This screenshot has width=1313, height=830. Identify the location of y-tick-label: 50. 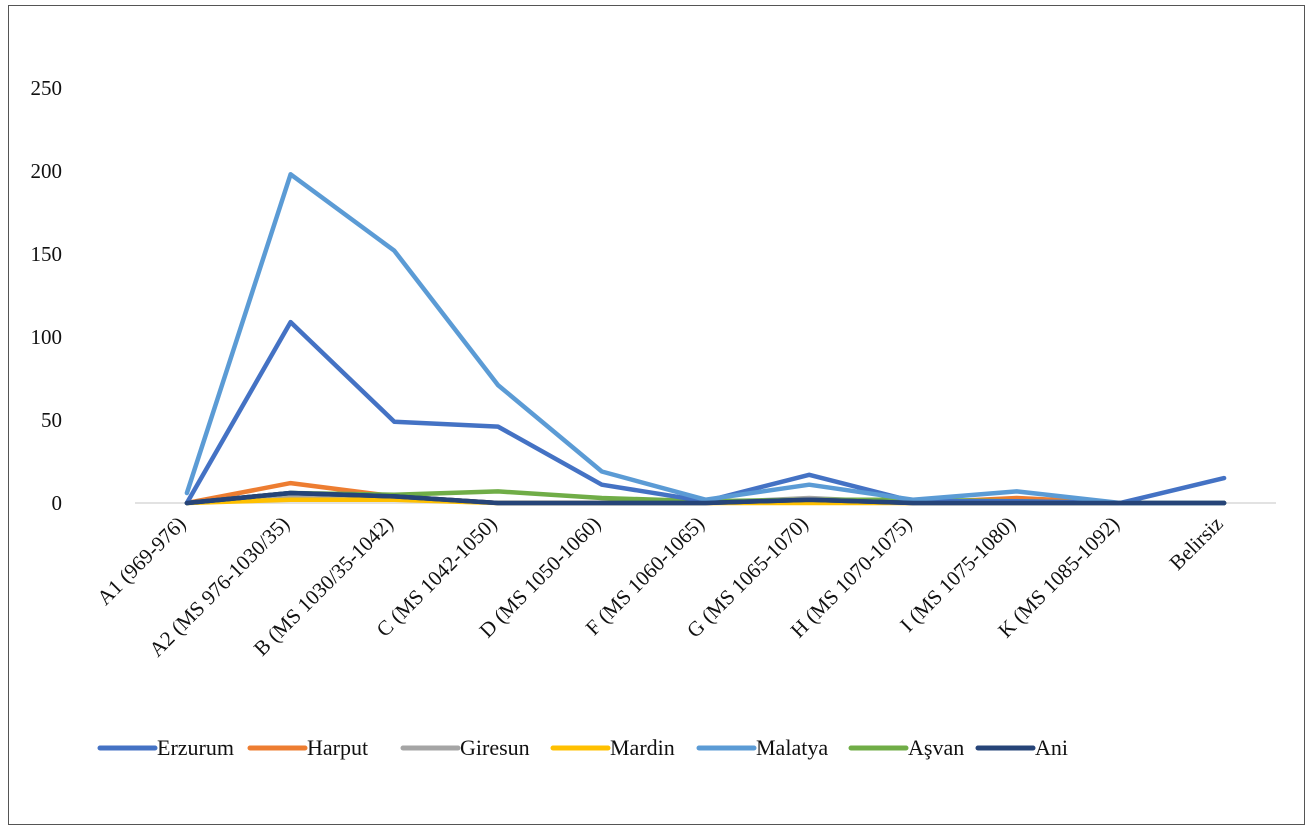
(51, 420).